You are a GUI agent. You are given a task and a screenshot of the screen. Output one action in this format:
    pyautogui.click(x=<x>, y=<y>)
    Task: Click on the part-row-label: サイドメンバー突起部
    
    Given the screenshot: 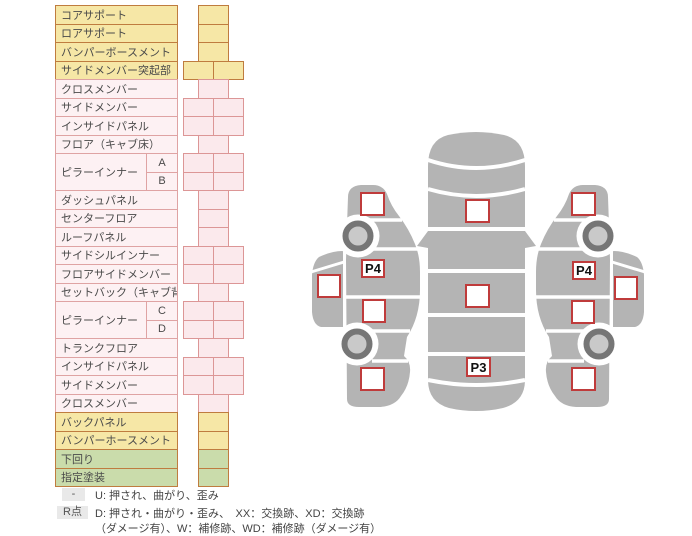 What is the action you would take?
    pyautogui.click(x=116, y=70)
    